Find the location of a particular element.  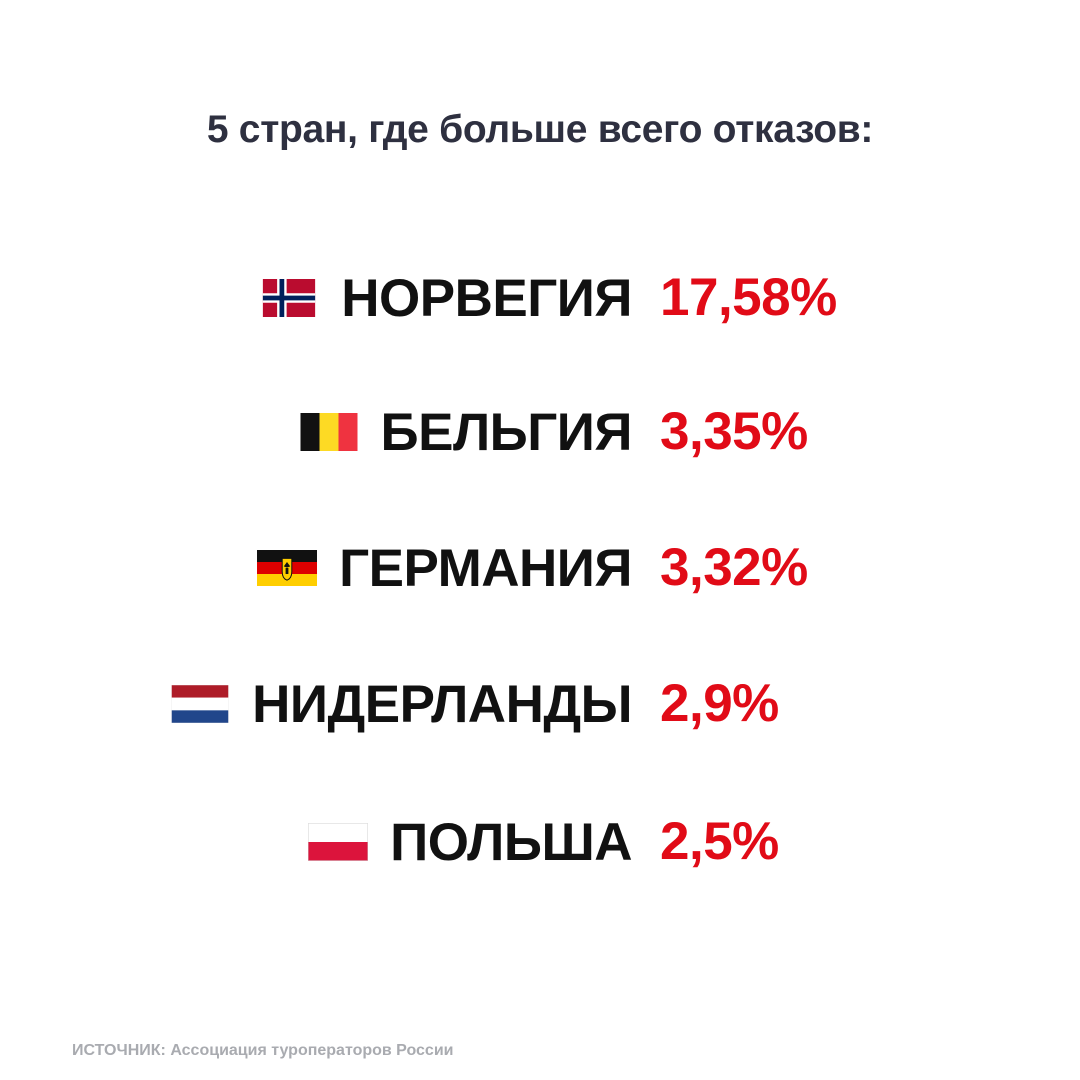

value-label: 3,32% is located at coordinates (734, 567).